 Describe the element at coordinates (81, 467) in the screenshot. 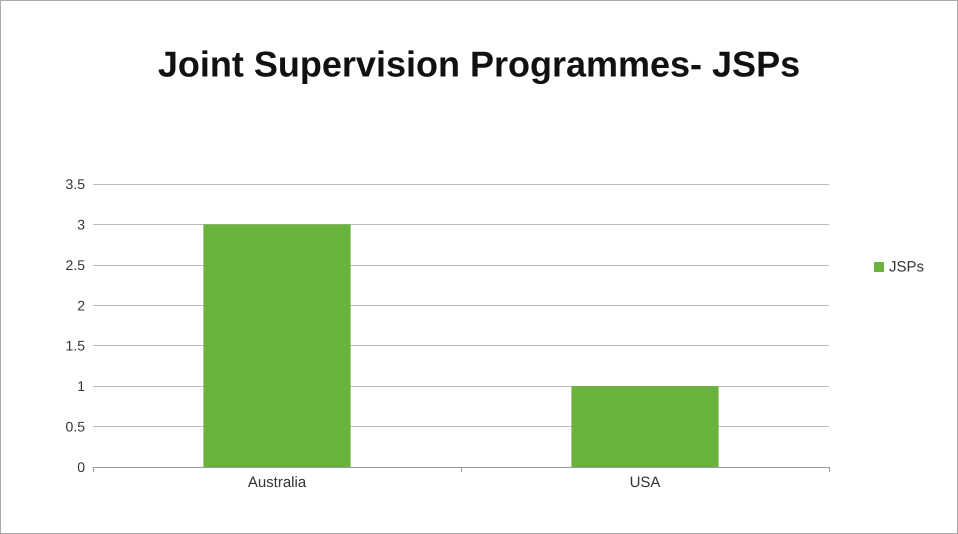

I see `y-tick-label: 0` at that location.